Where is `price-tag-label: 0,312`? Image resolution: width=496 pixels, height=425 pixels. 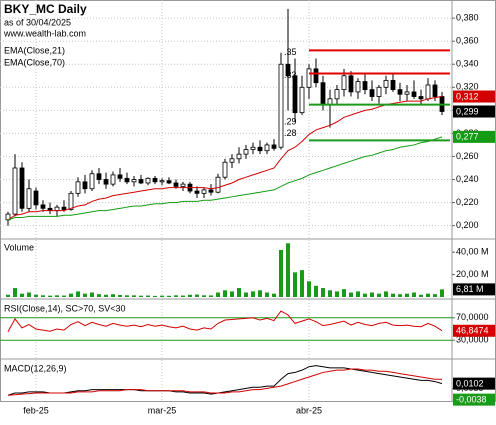
price-tag-label: 0,312 is located at coordinates (467, 96).